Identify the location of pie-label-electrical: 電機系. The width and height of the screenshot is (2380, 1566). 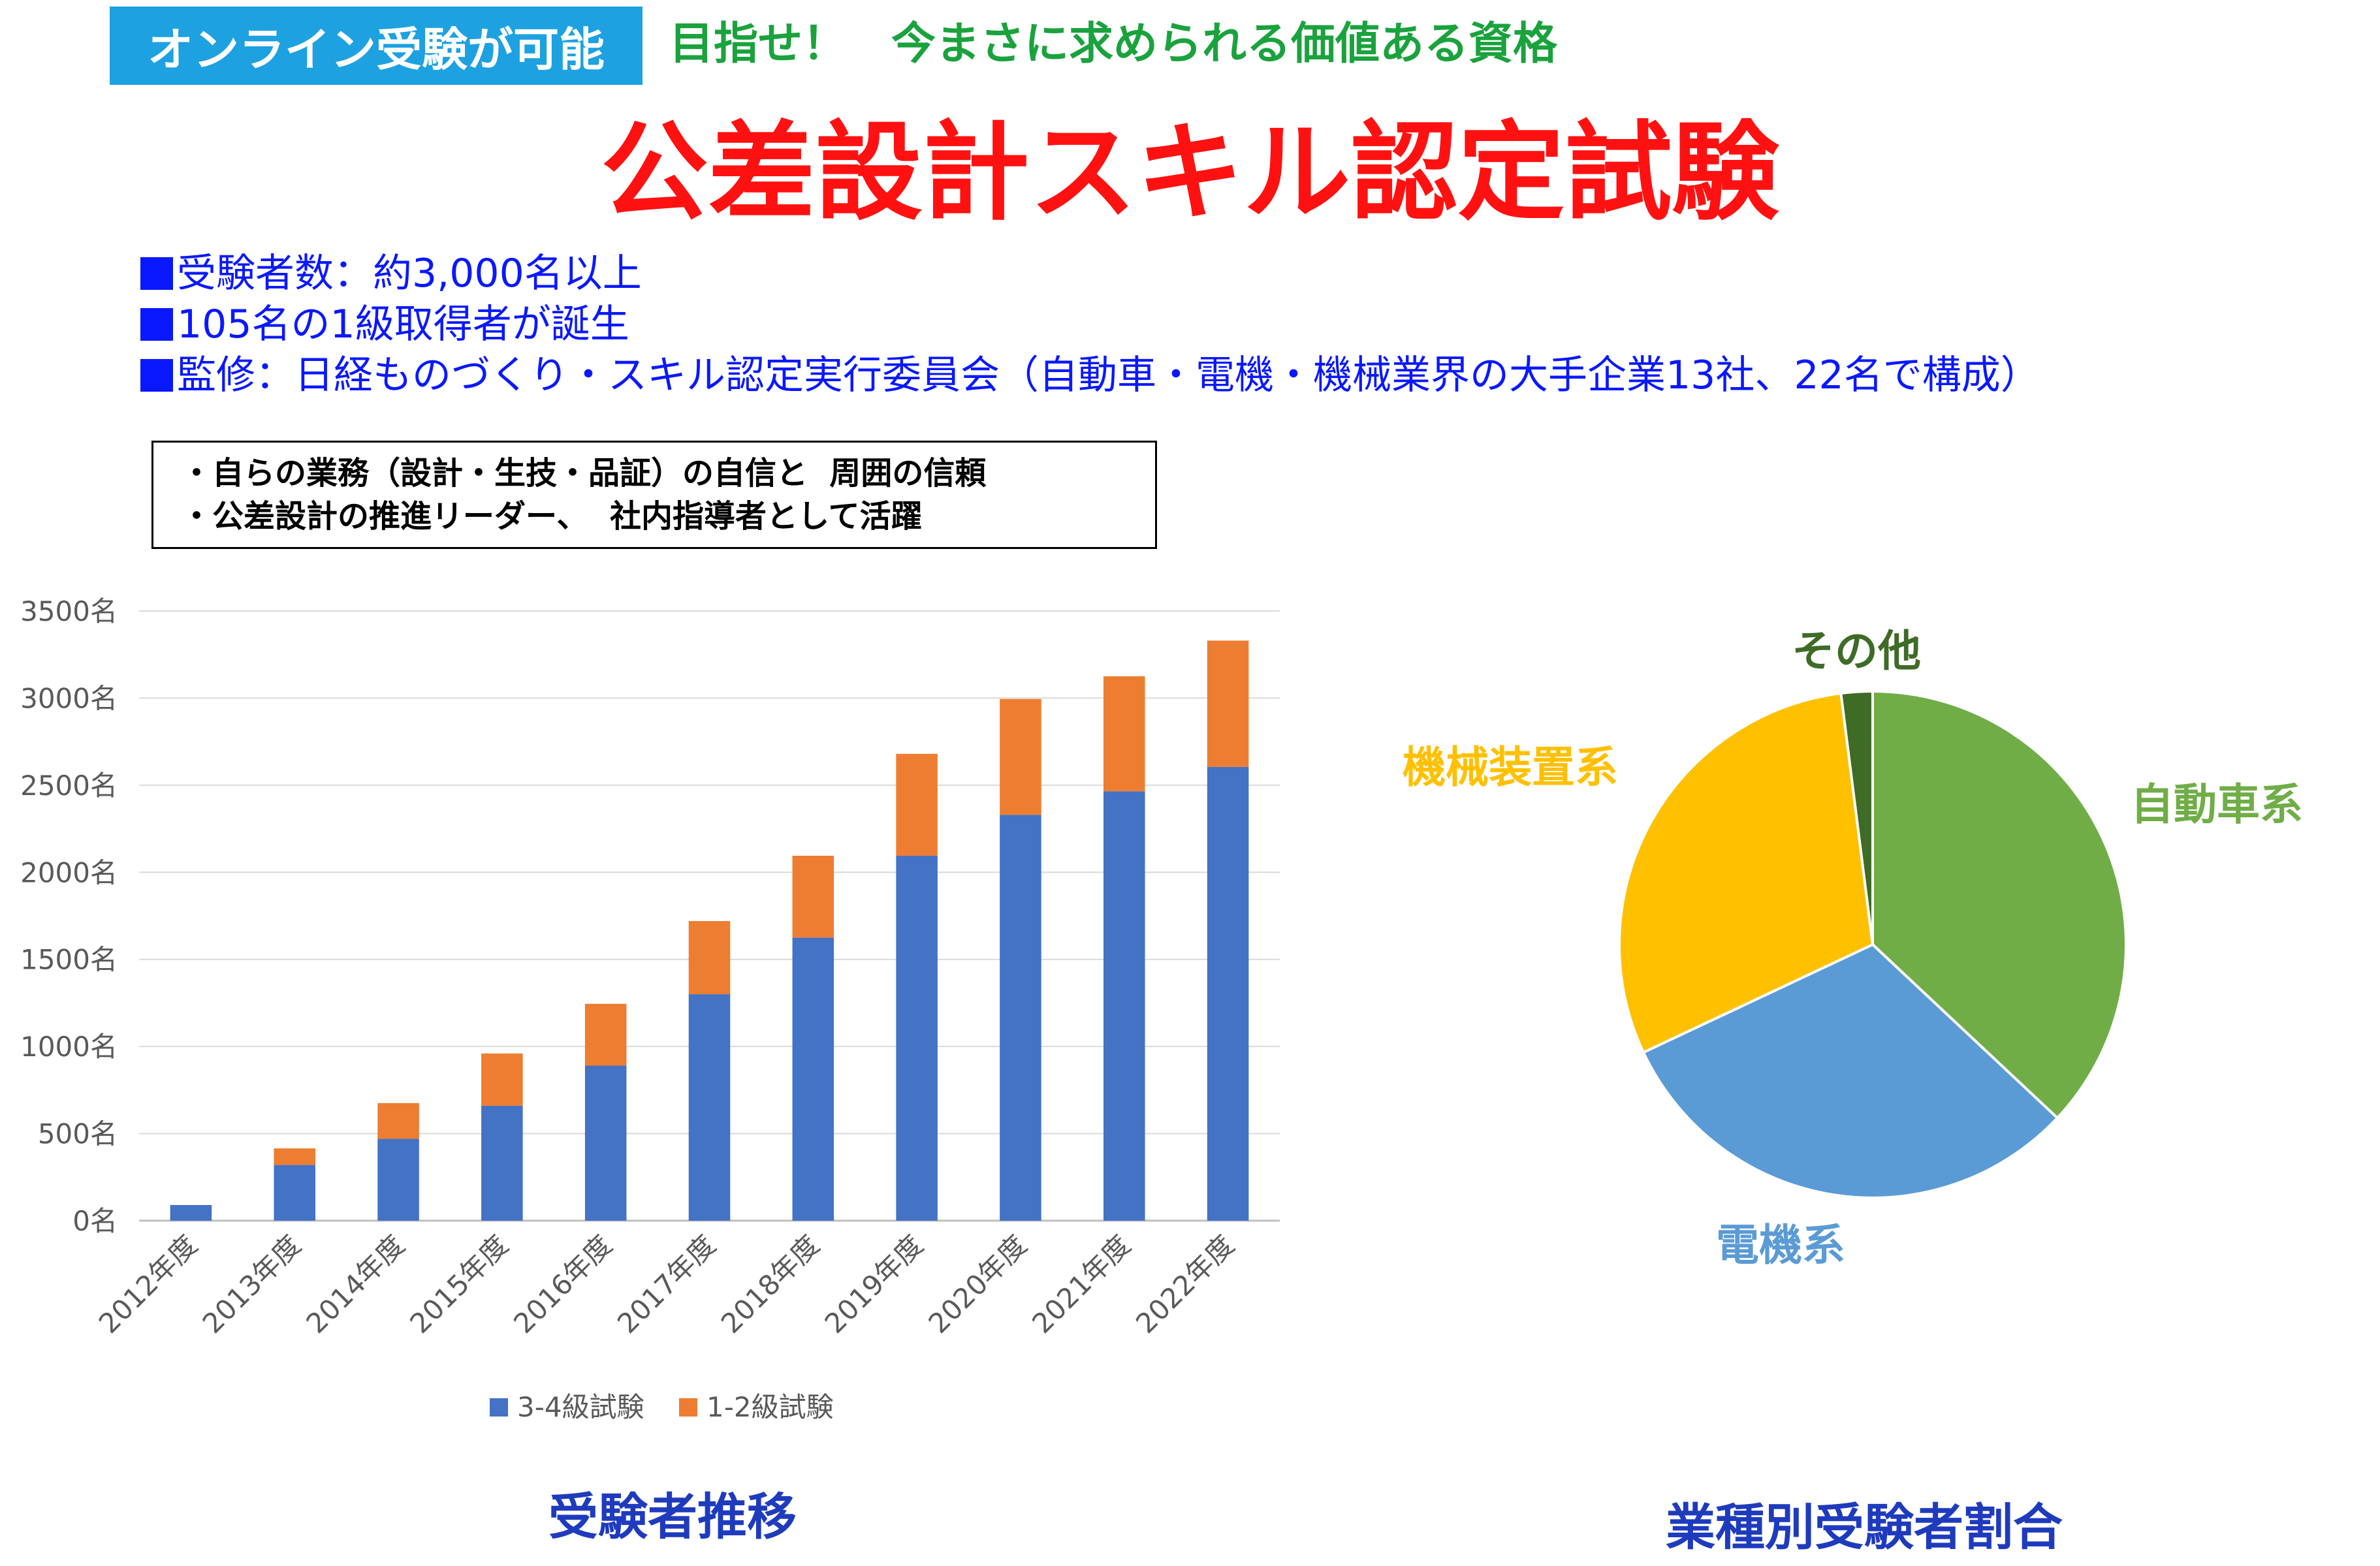
(1781, 1245).